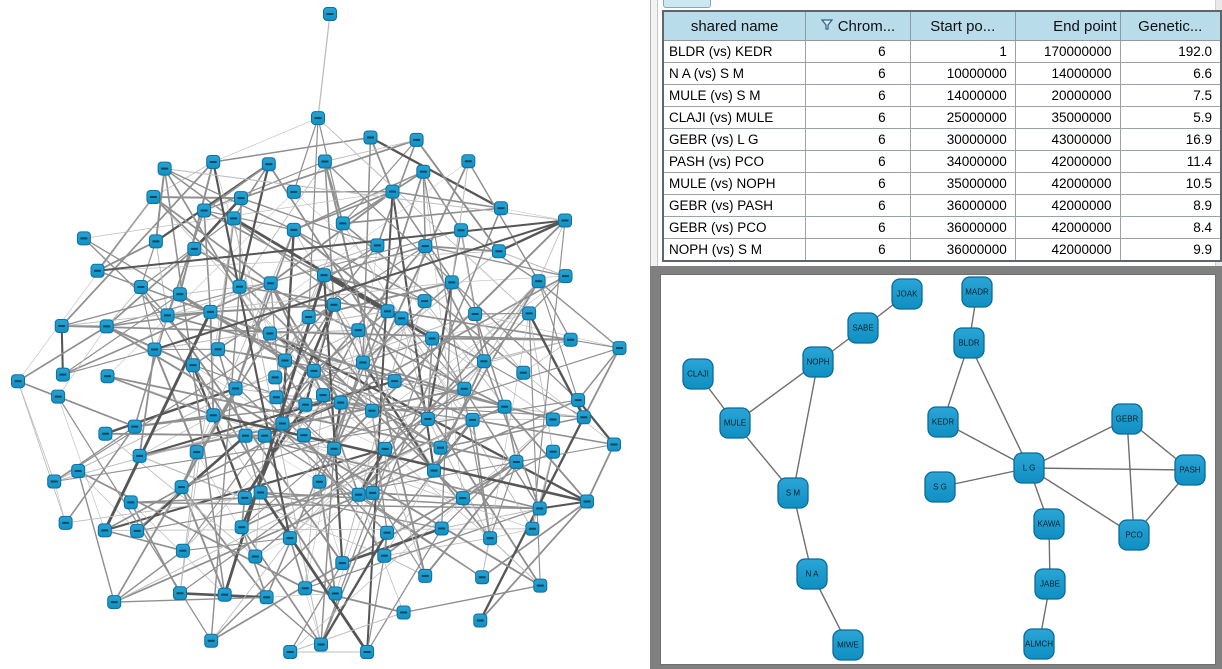  I want to click on network-node-S G: S G, so click(940, 487).